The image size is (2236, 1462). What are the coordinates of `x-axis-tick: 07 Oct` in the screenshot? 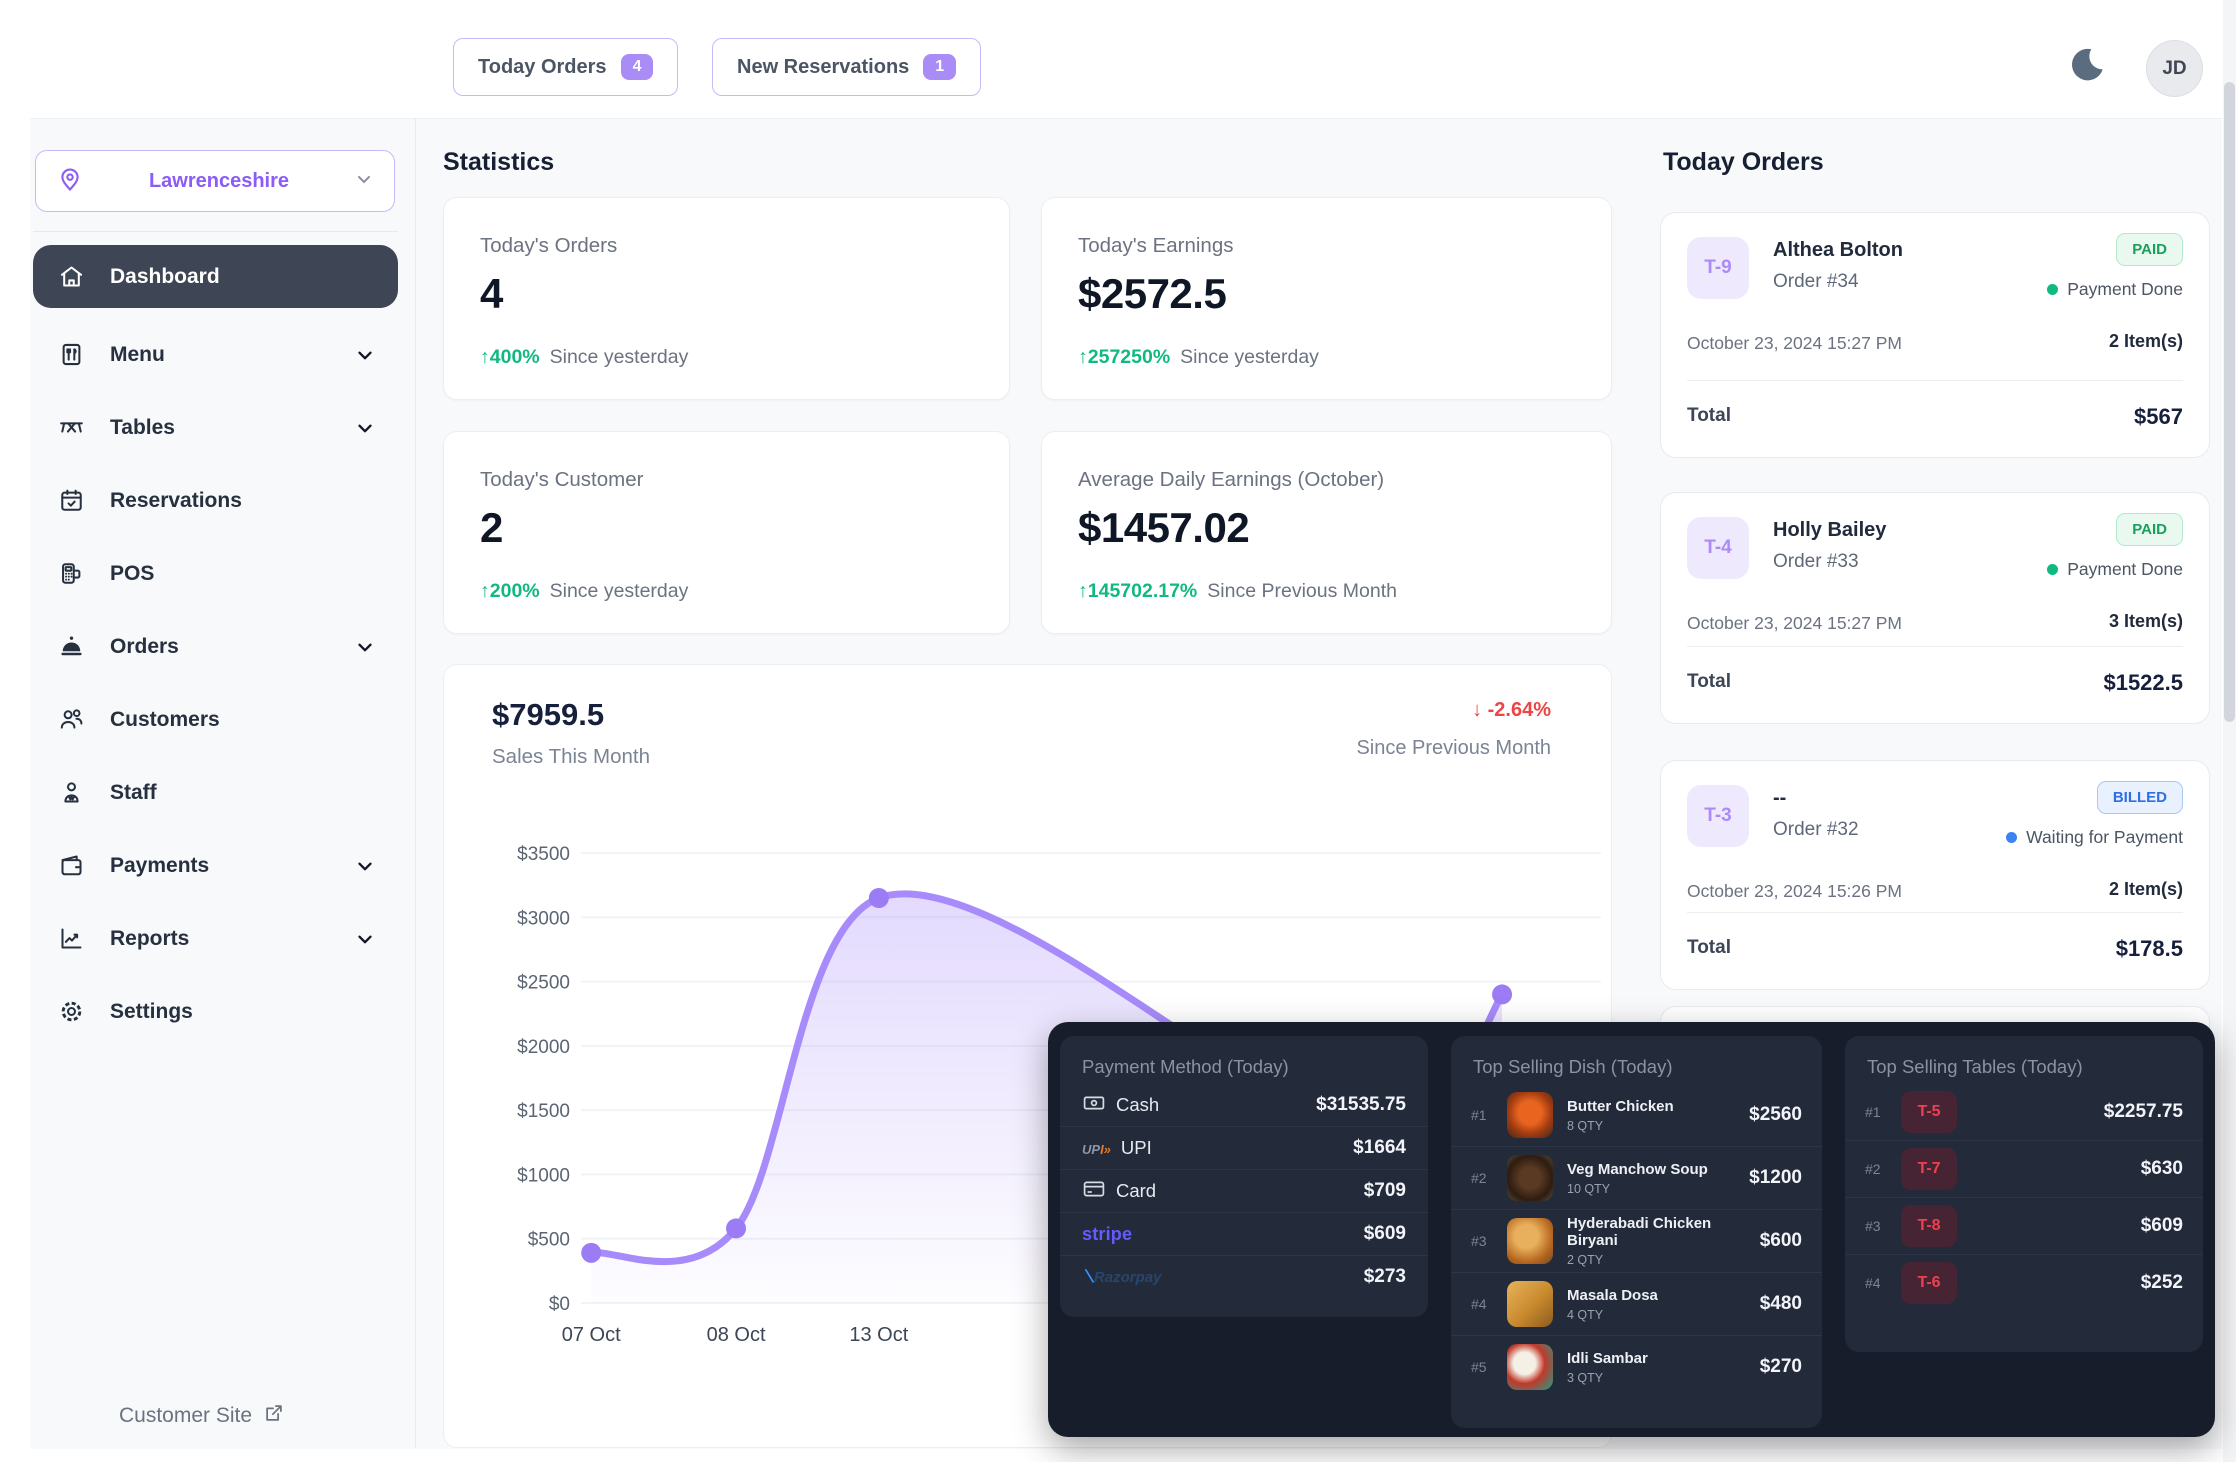 It's located at (591, 1335).